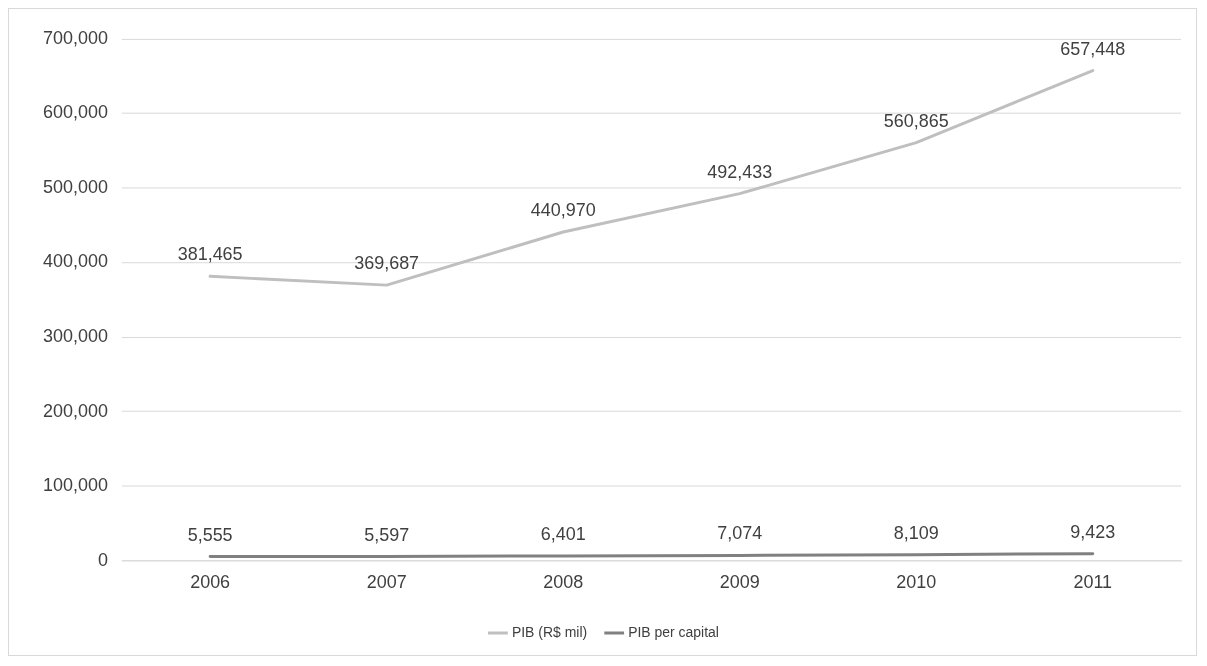  I want to click on data-label: 9,423, so click(1093, 531).